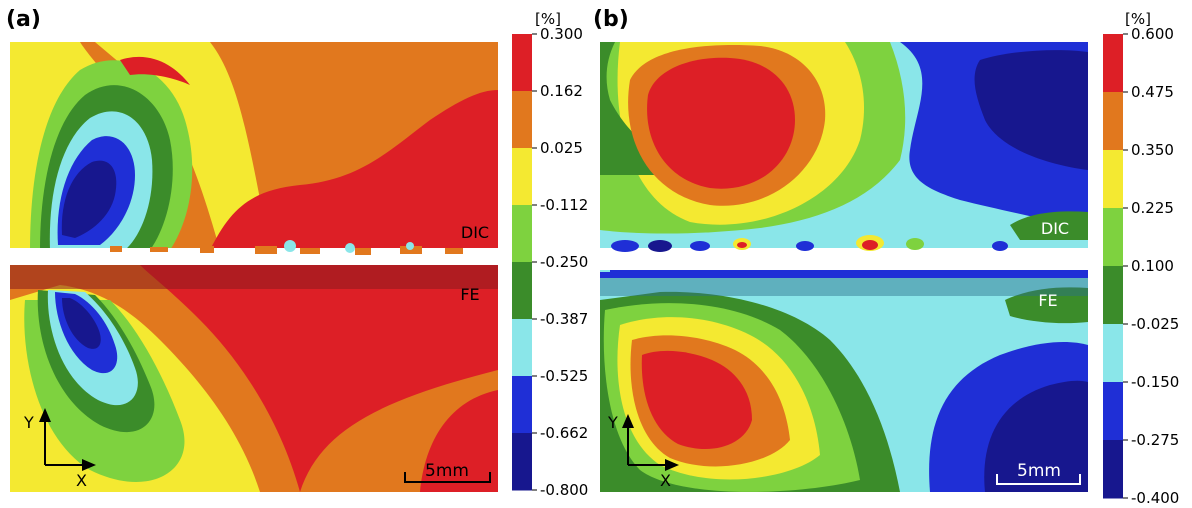  I want to click on colorbar-tick-label: 0.300, so click(561, 34).